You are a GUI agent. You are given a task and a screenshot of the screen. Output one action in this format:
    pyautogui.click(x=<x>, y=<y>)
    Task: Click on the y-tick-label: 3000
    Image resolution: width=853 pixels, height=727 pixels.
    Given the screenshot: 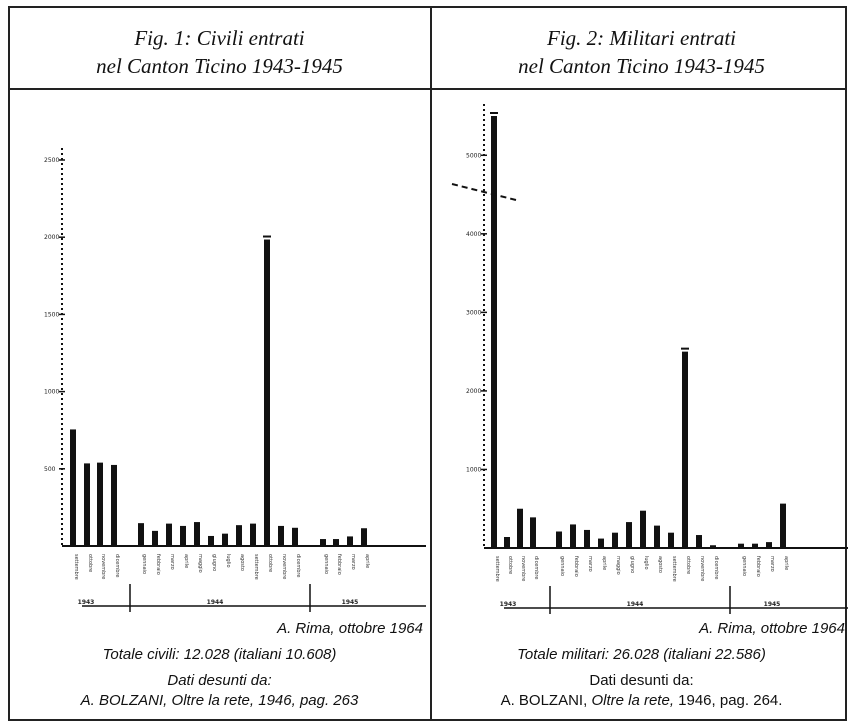 What is the action you would take?
    pyautogui.click(x=473, y=312)
    